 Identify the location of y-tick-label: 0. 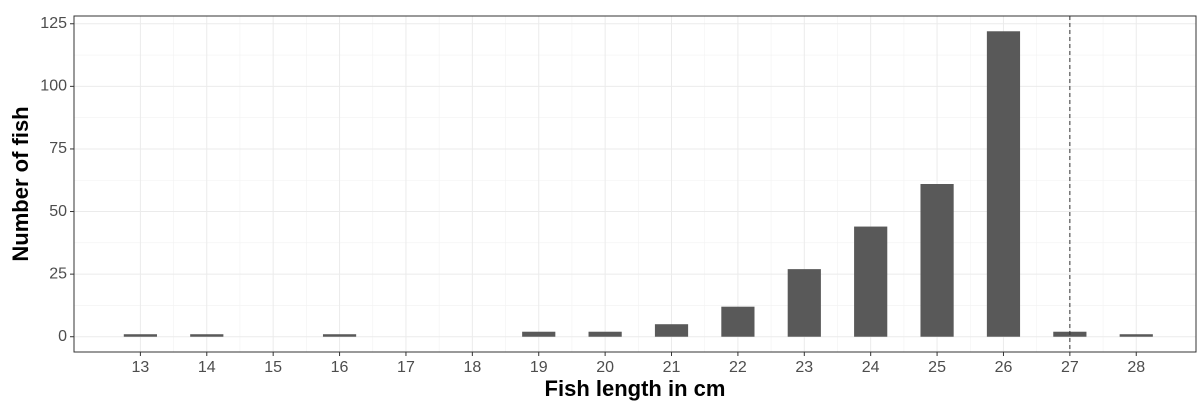
(62, 336).